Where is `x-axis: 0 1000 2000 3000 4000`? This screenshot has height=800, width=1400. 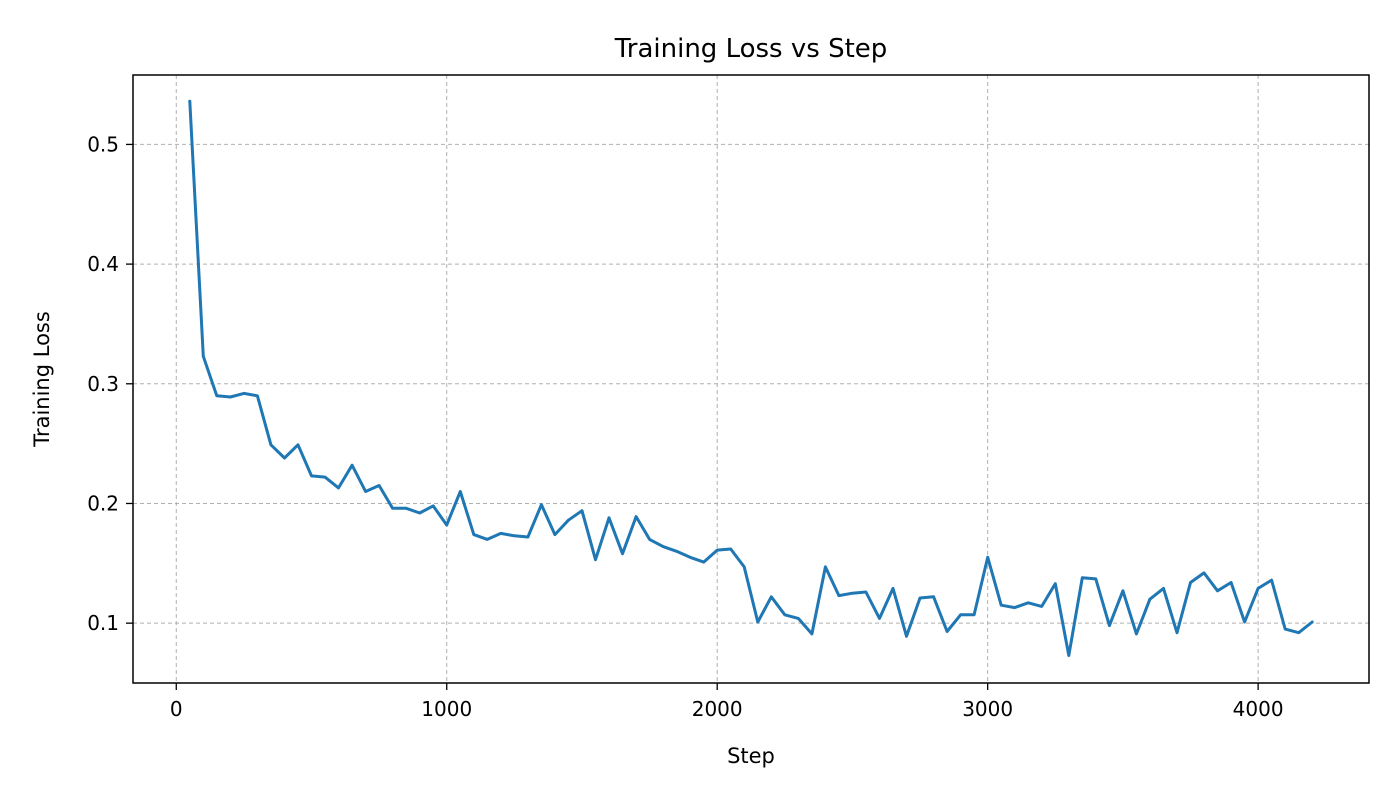
x-axis: 0 1000 2000 3000 4000 is located at coordinates (727, 702).